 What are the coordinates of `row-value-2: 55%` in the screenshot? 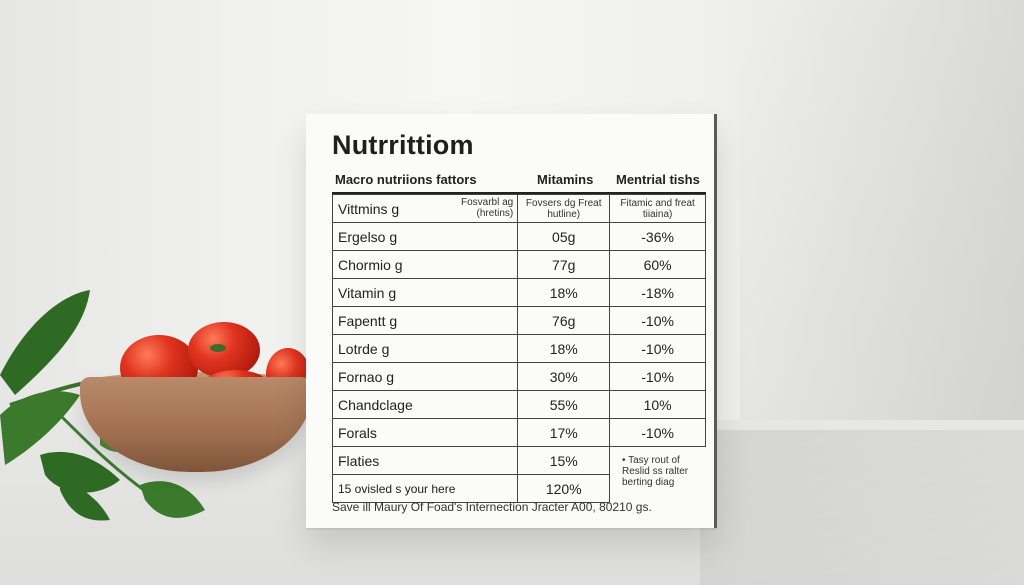 It's located at (564, 404).